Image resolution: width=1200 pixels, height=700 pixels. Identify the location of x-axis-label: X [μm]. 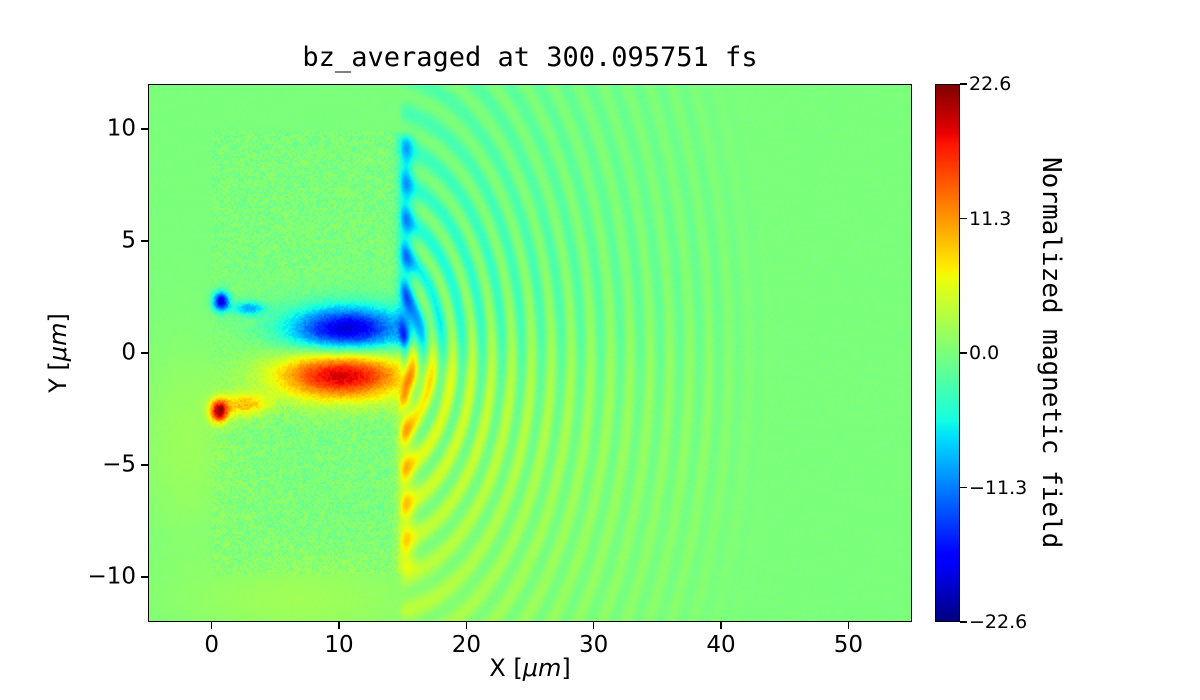
(530, 668).